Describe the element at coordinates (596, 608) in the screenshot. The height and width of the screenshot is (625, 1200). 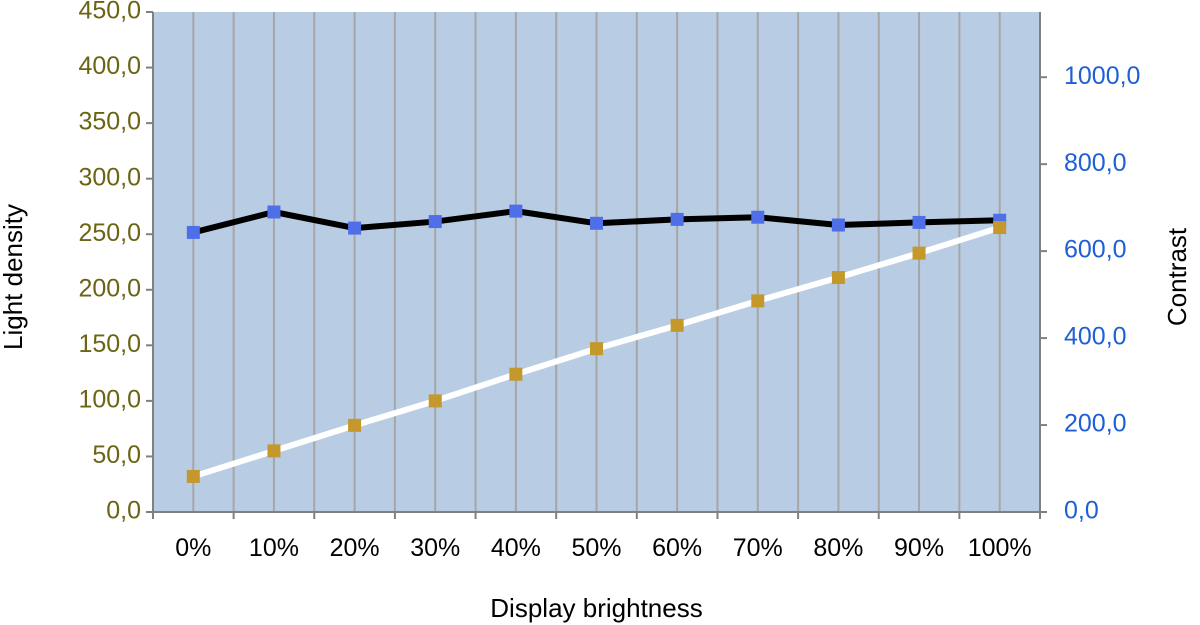
I see `x-axis-title: Display brightness` at that location.